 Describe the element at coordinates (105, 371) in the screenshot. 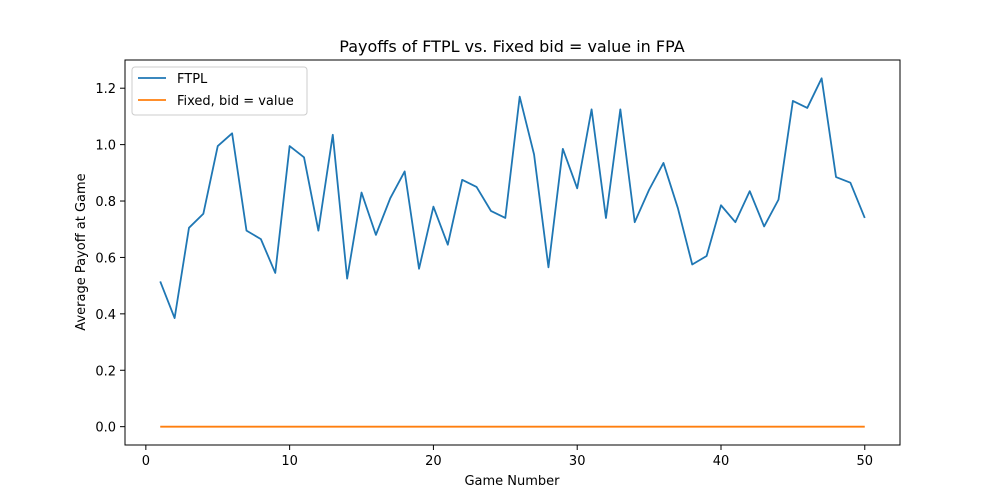

I see `y-tick-label: 0.2` at that location.